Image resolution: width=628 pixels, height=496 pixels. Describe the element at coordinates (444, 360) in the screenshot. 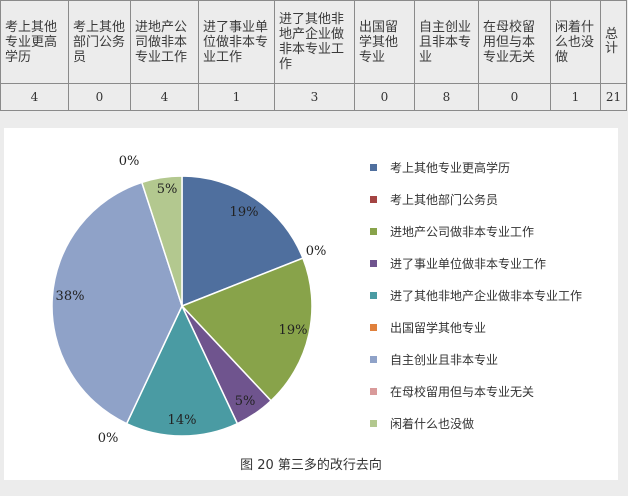

I see `legend-label: 自主创业且非本专业` at that location.